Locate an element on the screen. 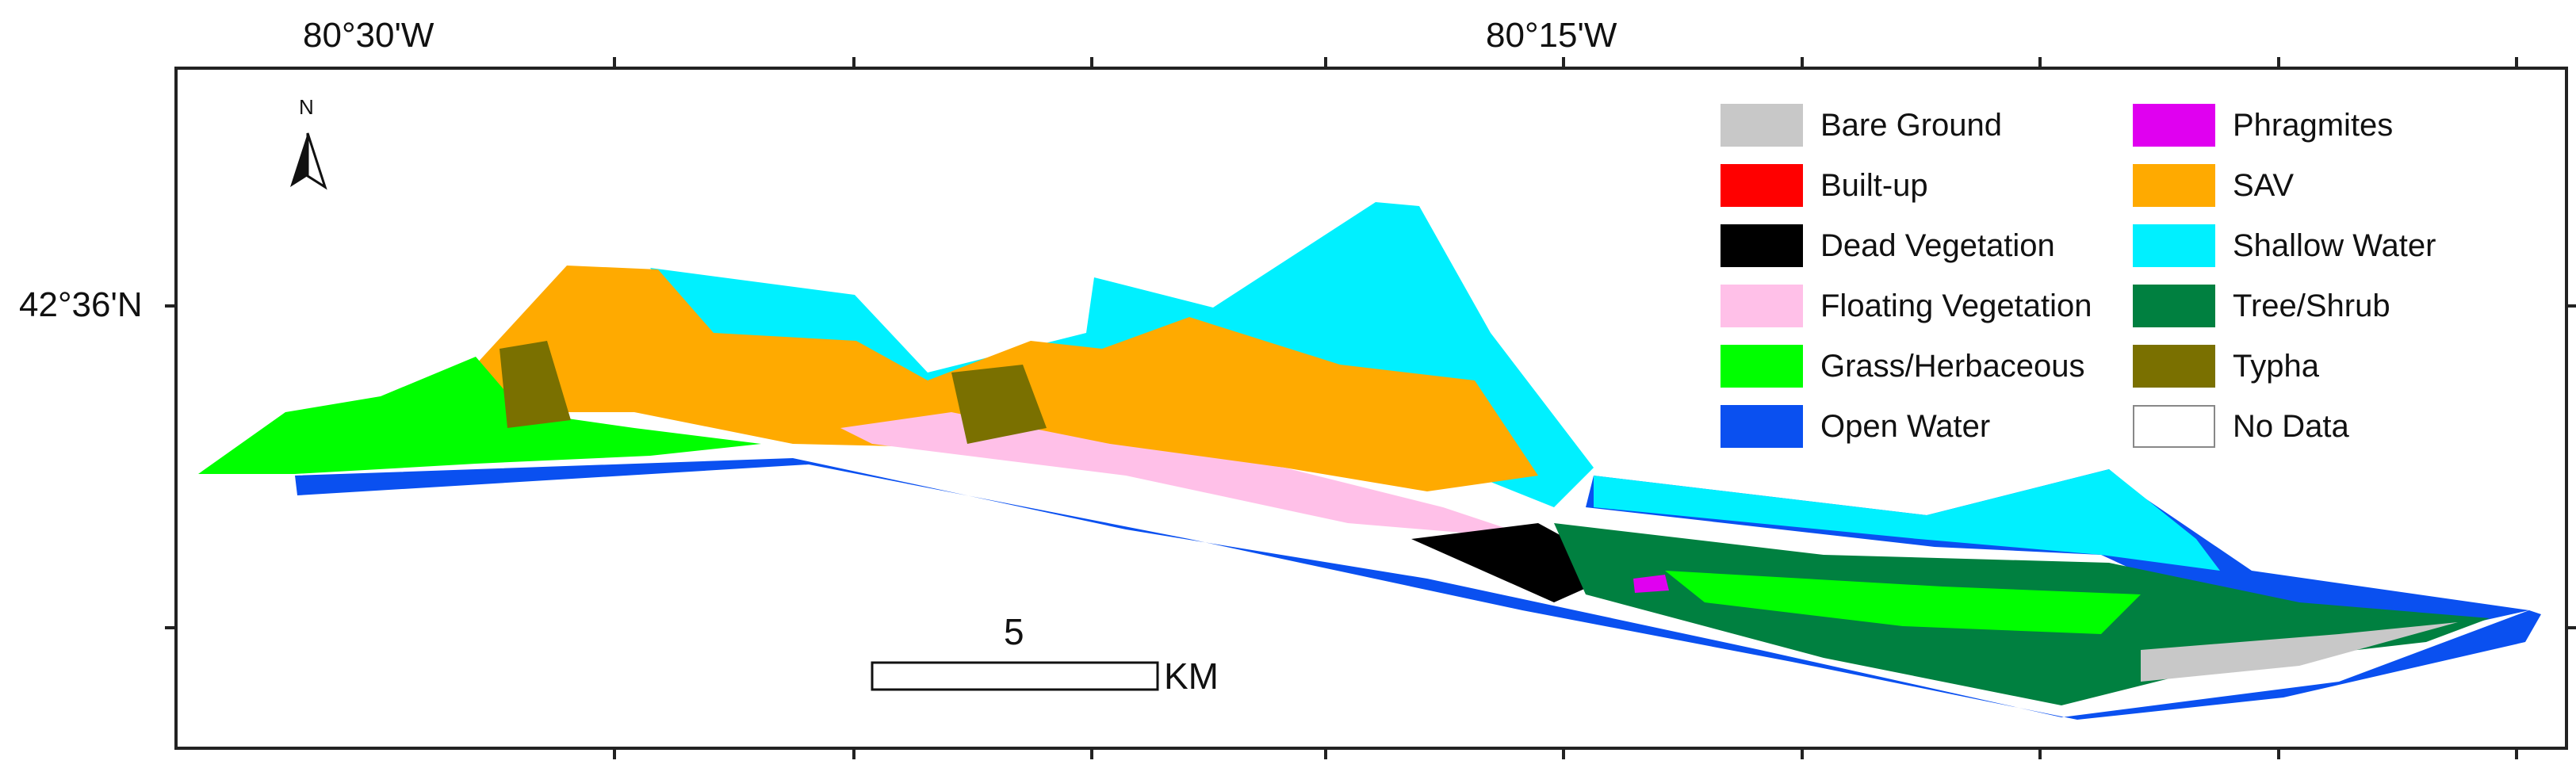  legend-item-shallow-water: Shallow Water is located at coordinates (2284, 245).